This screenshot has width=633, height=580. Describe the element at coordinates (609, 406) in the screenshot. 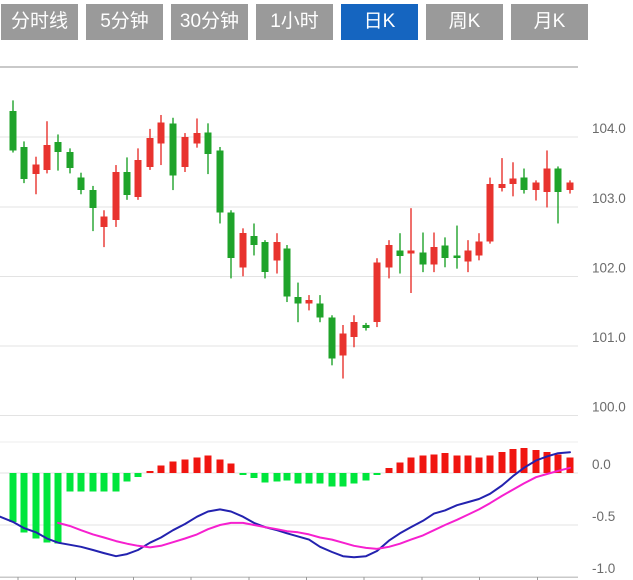

I see `price-axis-label: 100.0` at that location.